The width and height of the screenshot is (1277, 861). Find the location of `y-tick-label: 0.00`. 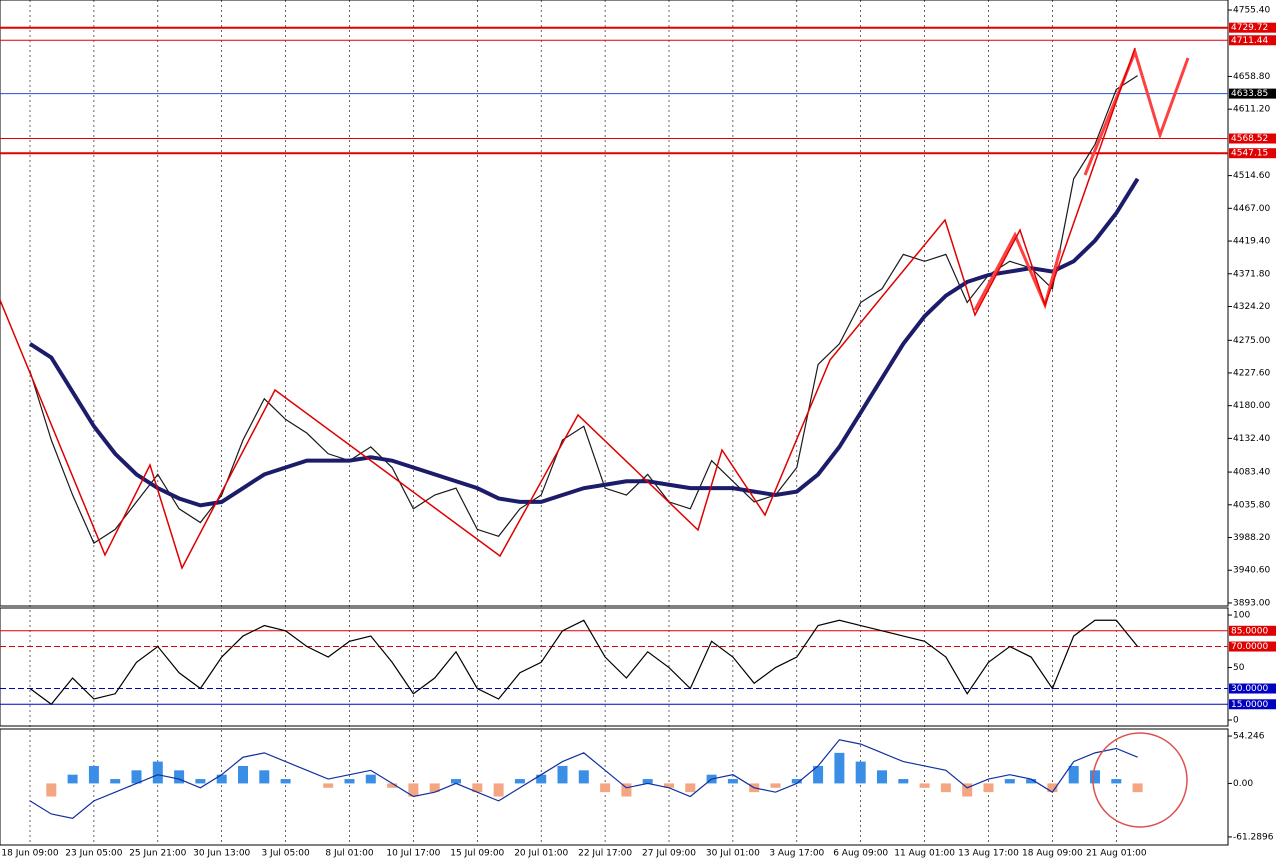

y-tick-label: 0.00 is located at coordinates (1243, 784).